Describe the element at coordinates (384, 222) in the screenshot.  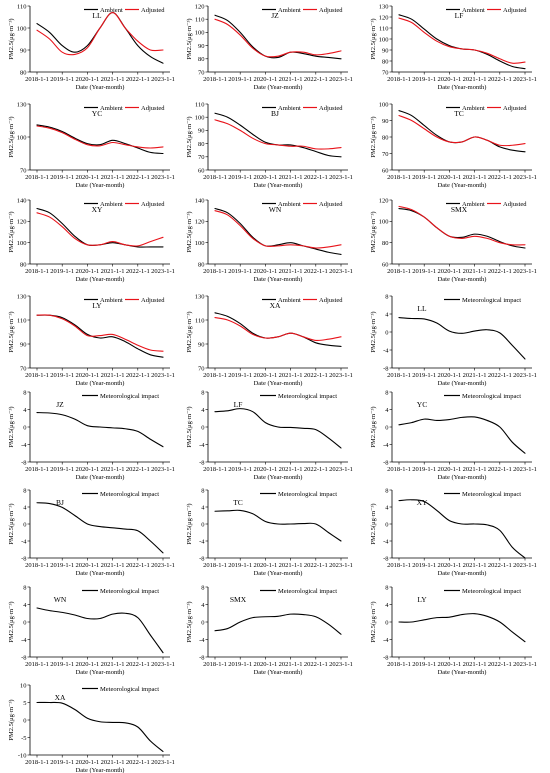
I see `y-tick-label: 100` at that location.